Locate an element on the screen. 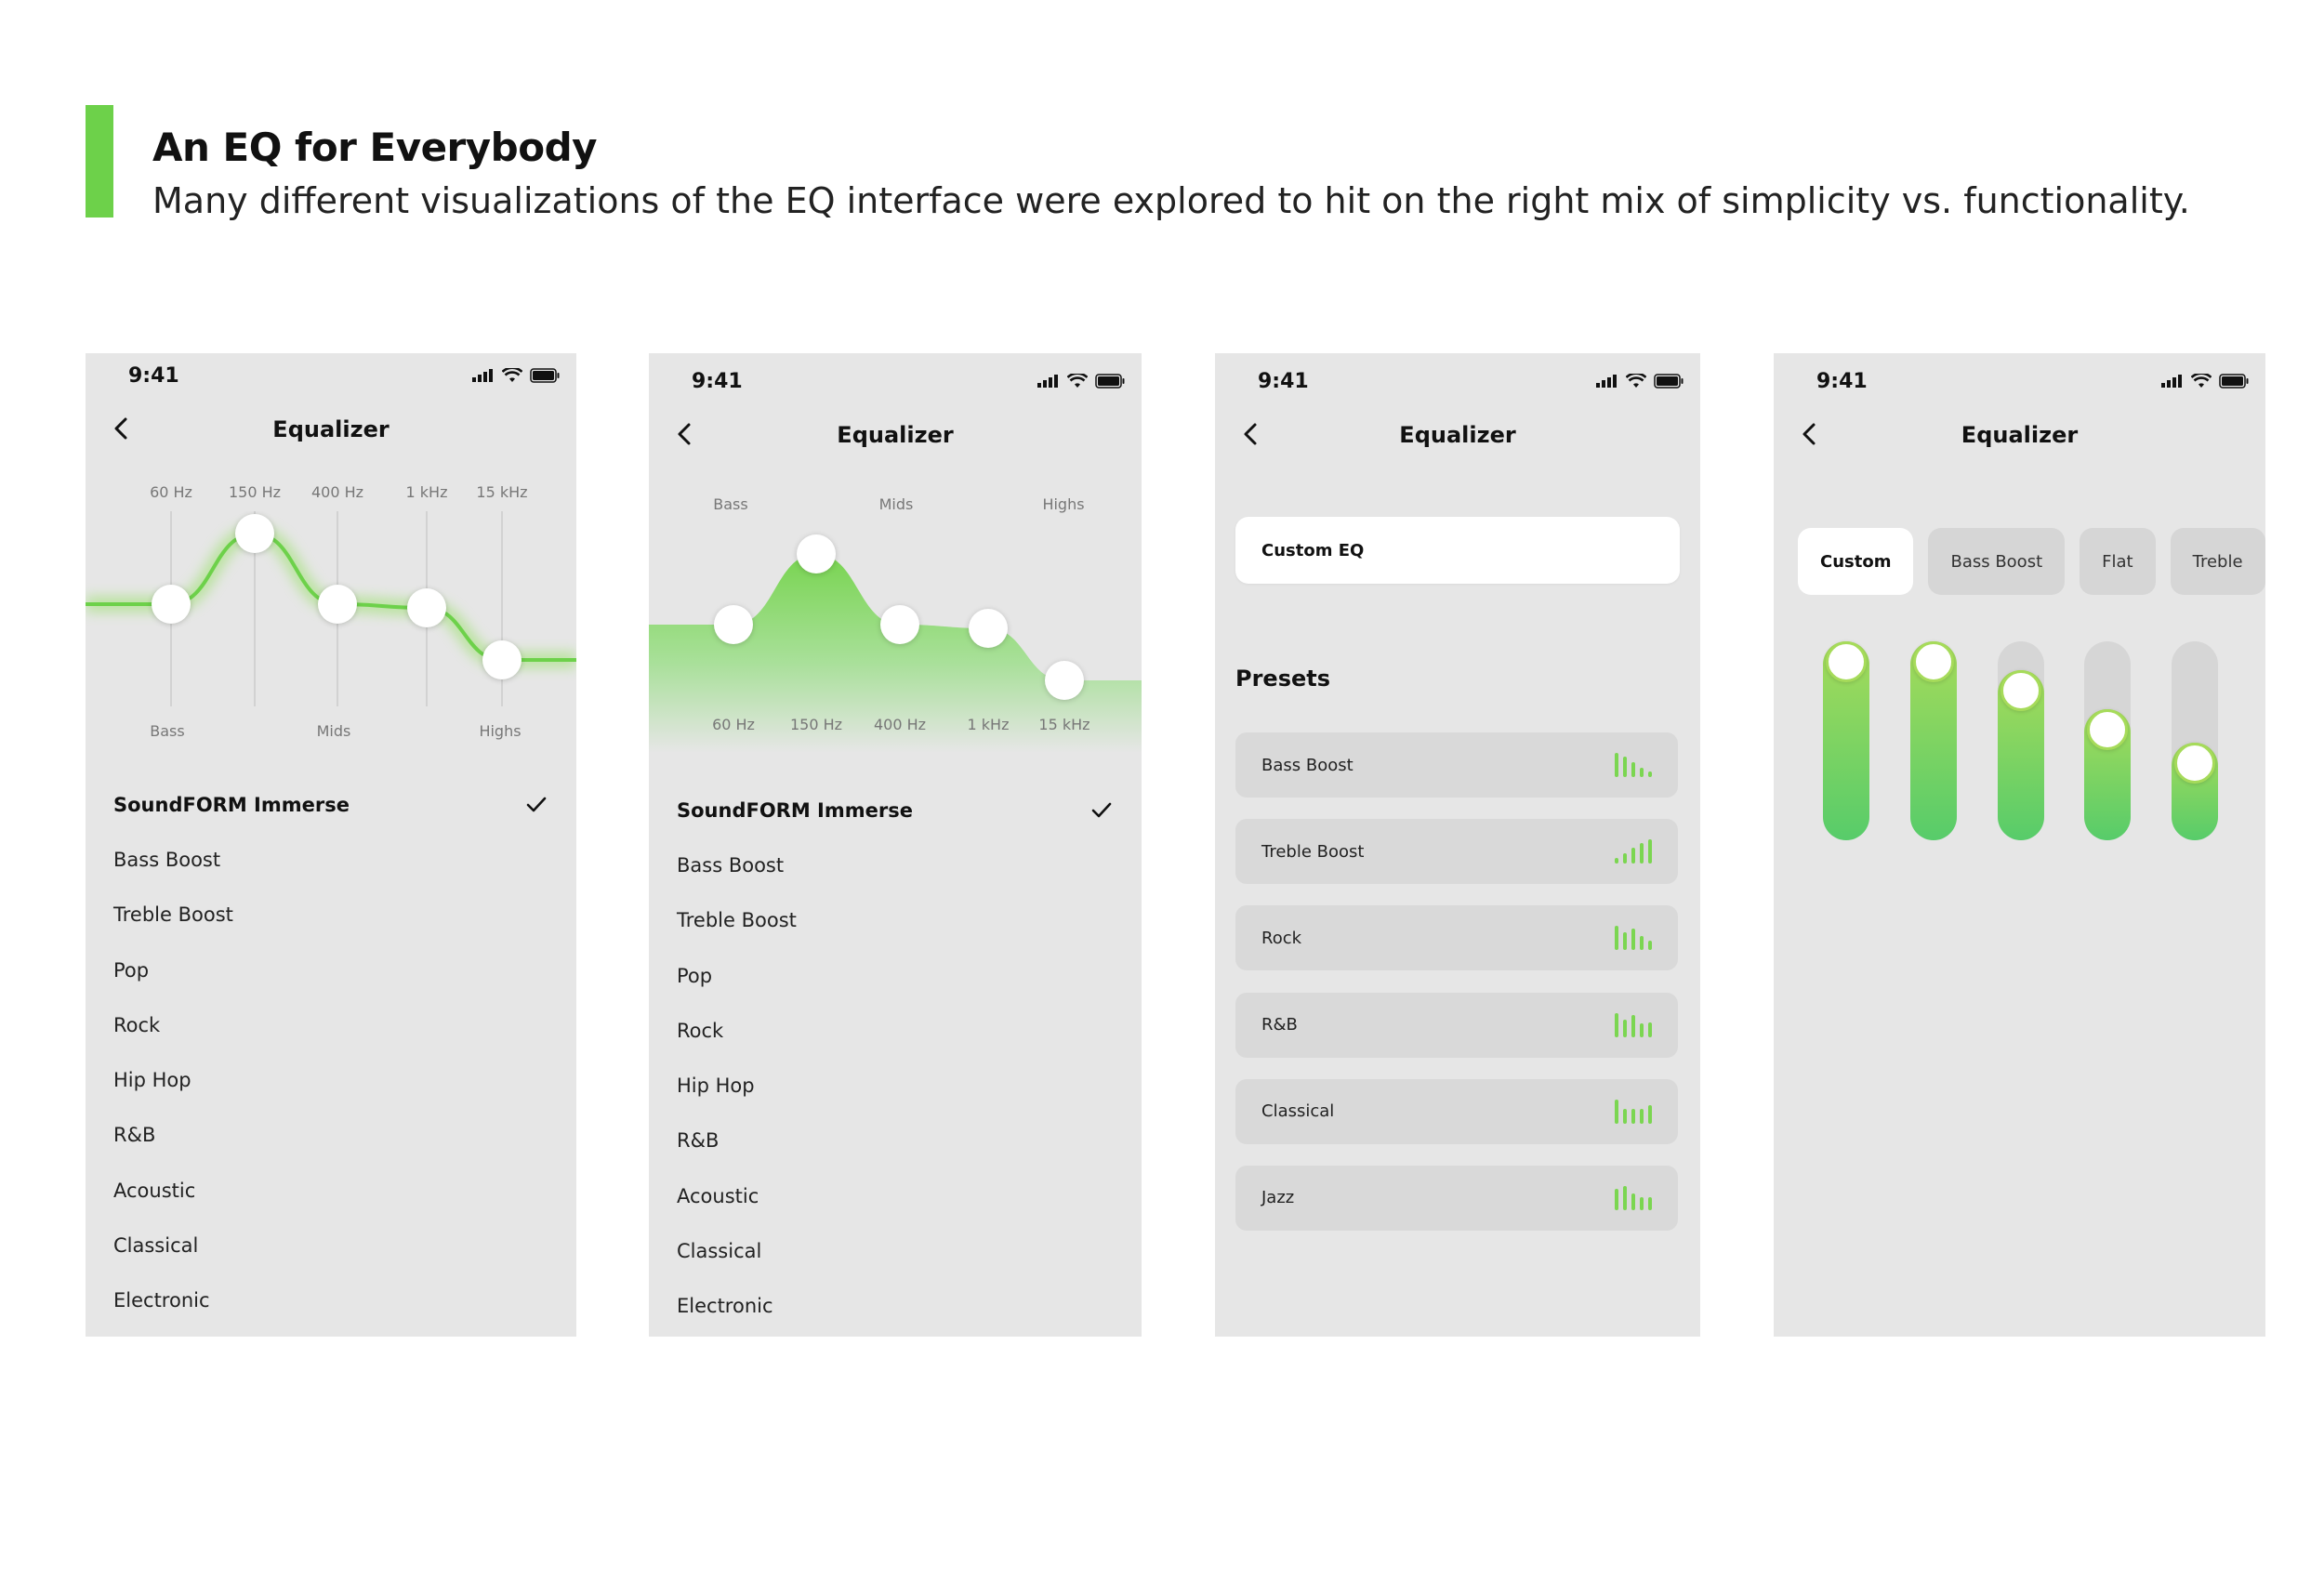  preset-chip-row: Custom Bass Boost Flat Treble is located at coordinates (2031, 562).